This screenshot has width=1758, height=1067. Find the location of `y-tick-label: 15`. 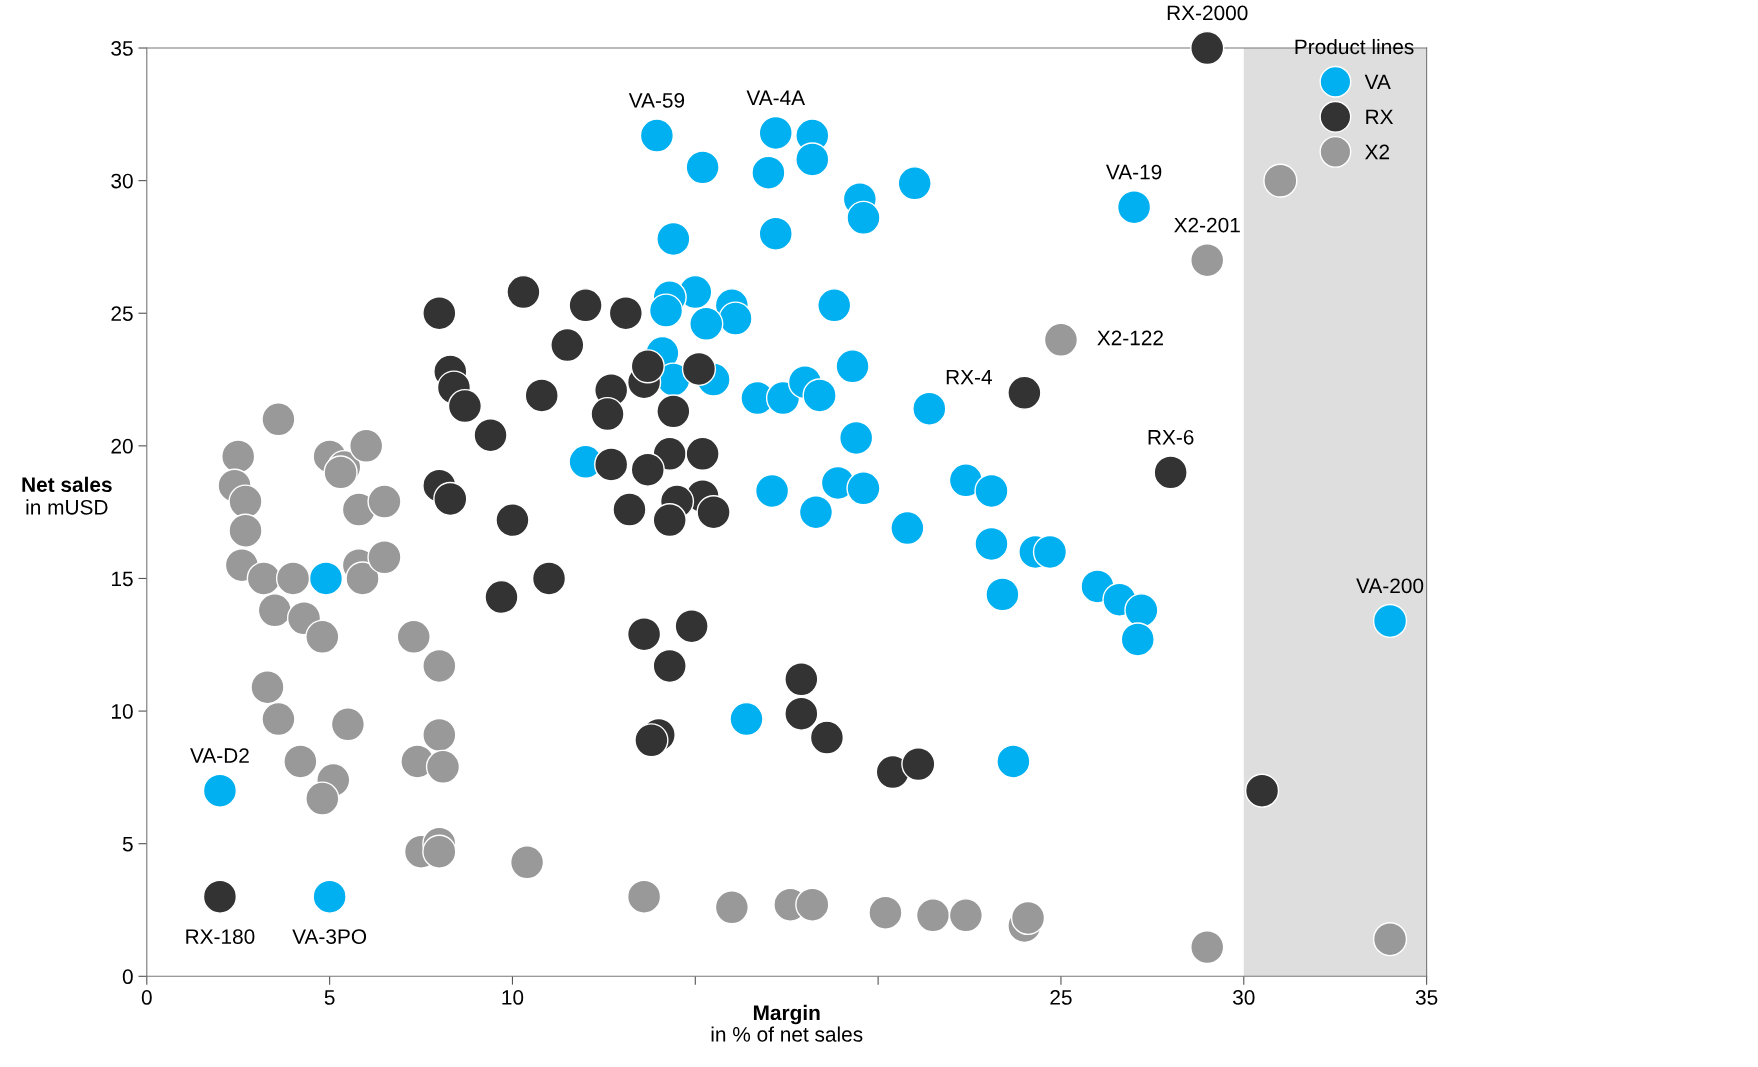

y-tick-label: 15 is located at coordinates (122, 579).